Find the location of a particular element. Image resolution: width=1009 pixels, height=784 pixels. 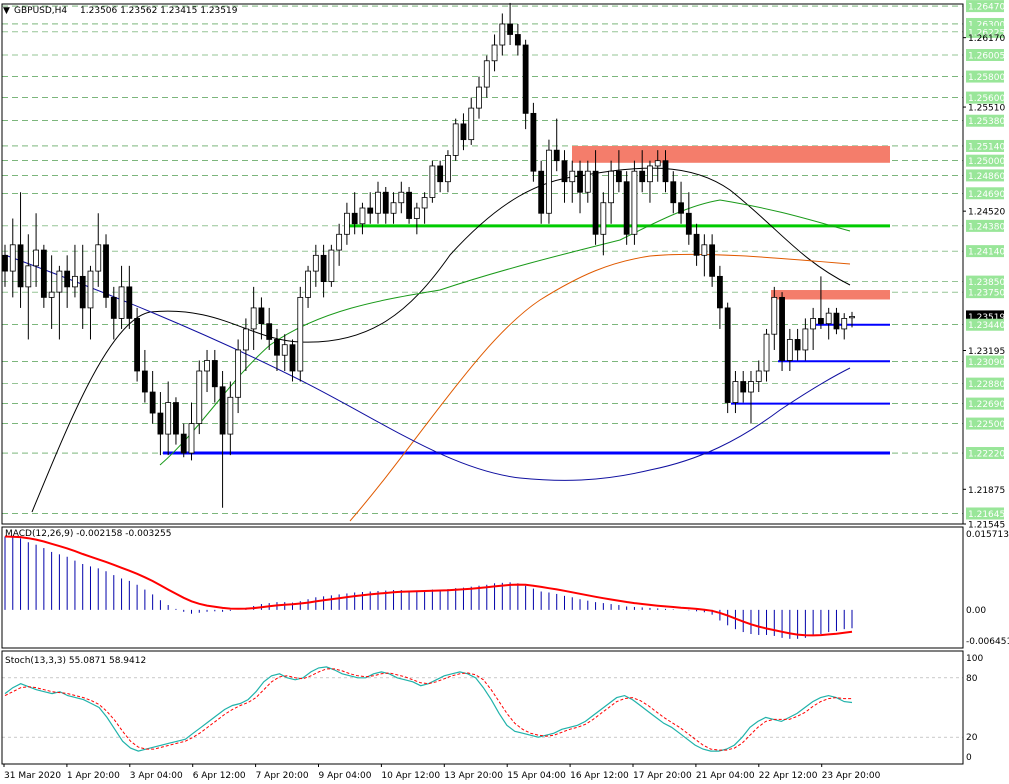

price-tag: 1.25800 is located at coordinates (986, 78).